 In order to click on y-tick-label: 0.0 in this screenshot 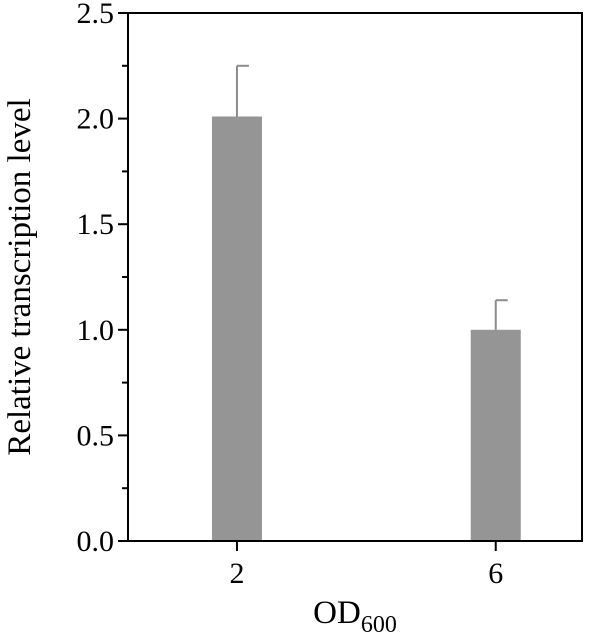, I will do `click(96, 541)`.